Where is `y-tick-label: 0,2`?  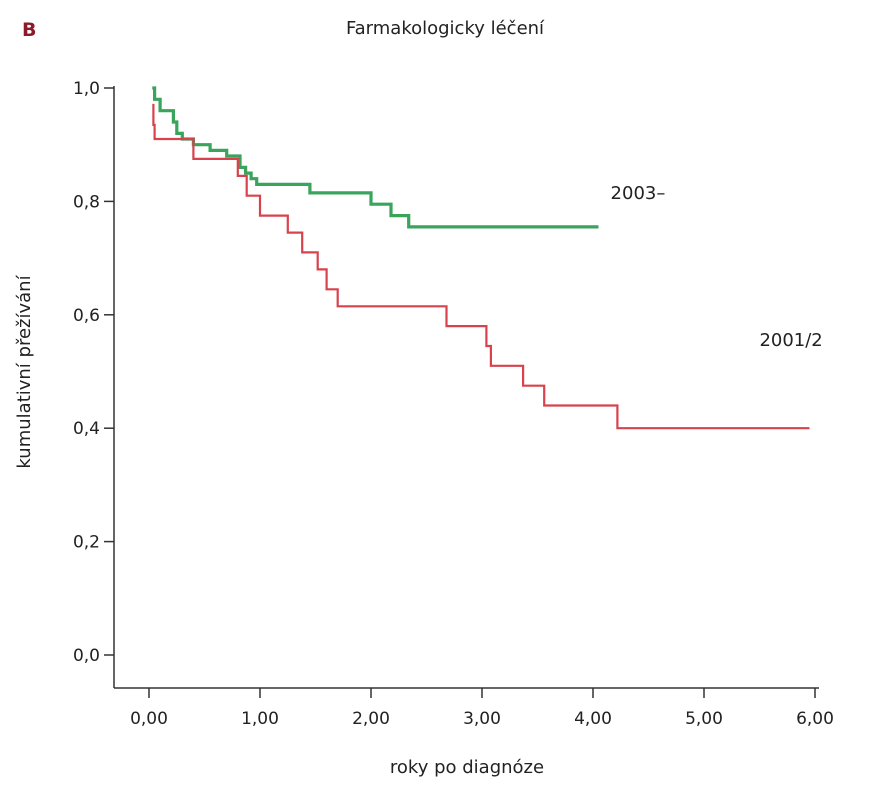
y-tick-label: 0,2 is located at coordinates (86, 543).